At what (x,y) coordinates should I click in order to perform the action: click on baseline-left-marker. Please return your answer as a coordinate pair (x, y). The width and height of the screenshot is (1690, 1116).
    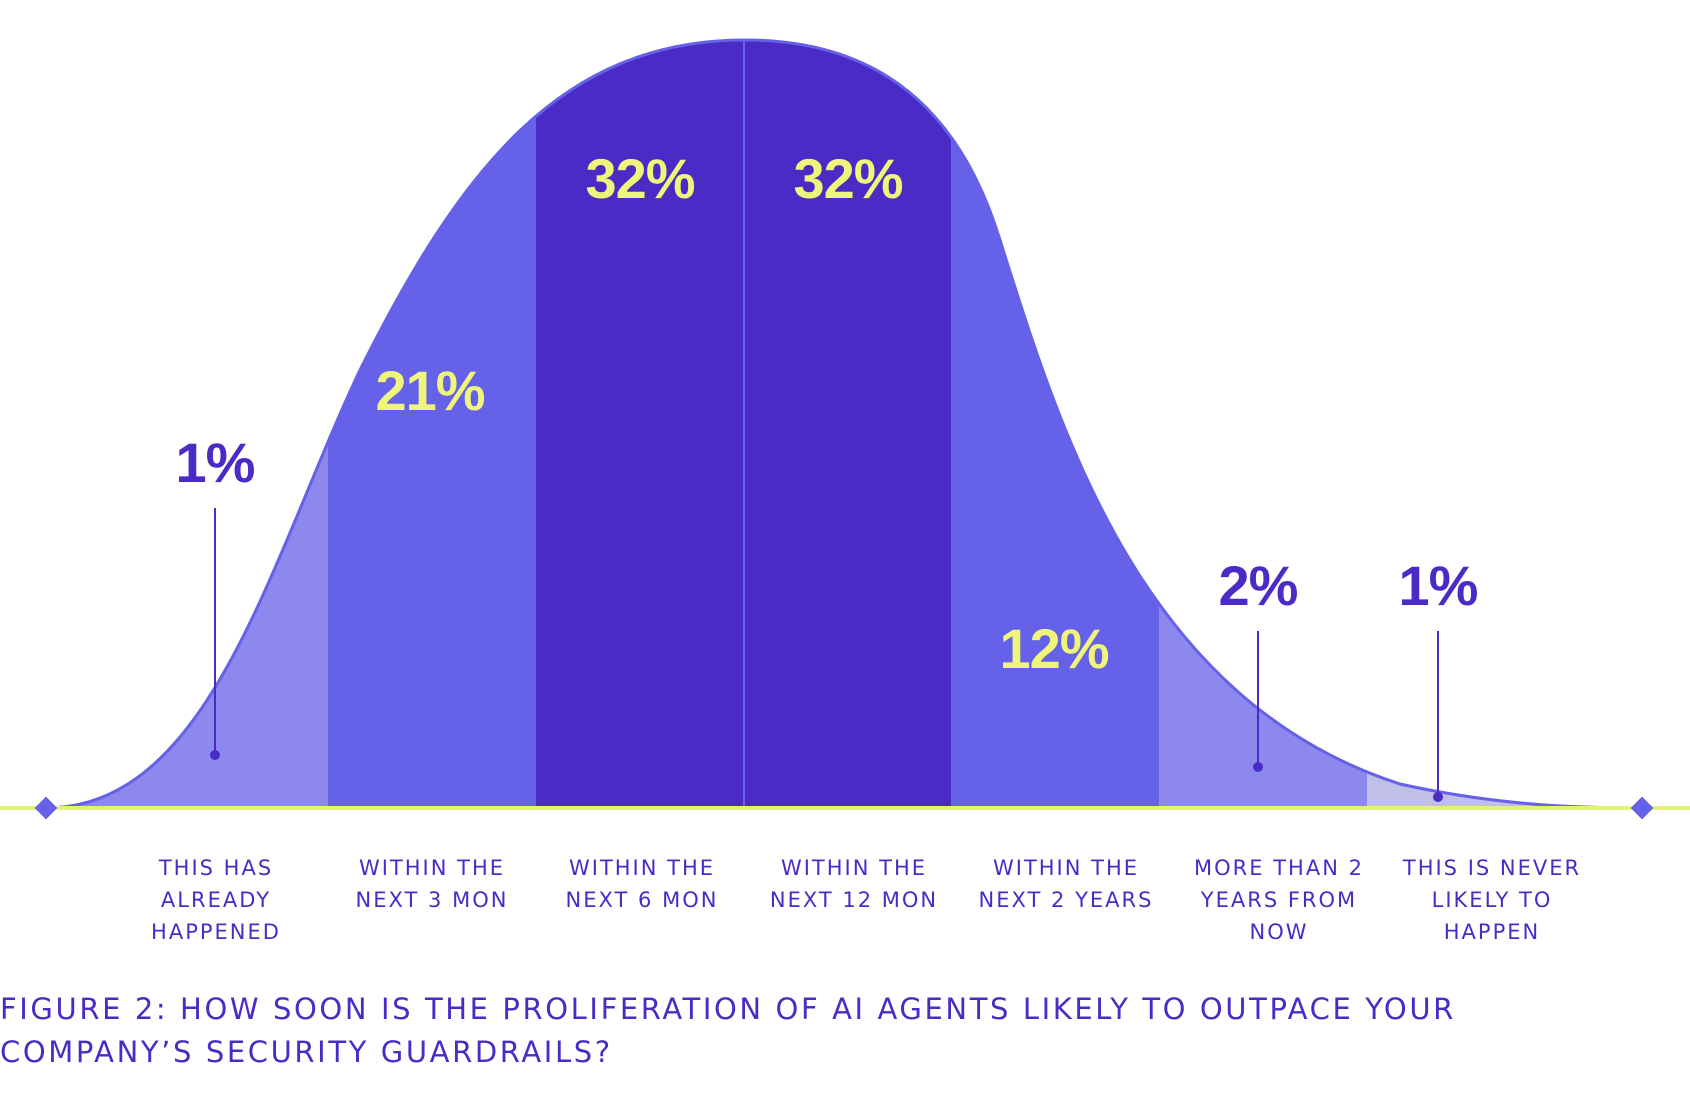
    Looking at the image, I should click on (46, 808).